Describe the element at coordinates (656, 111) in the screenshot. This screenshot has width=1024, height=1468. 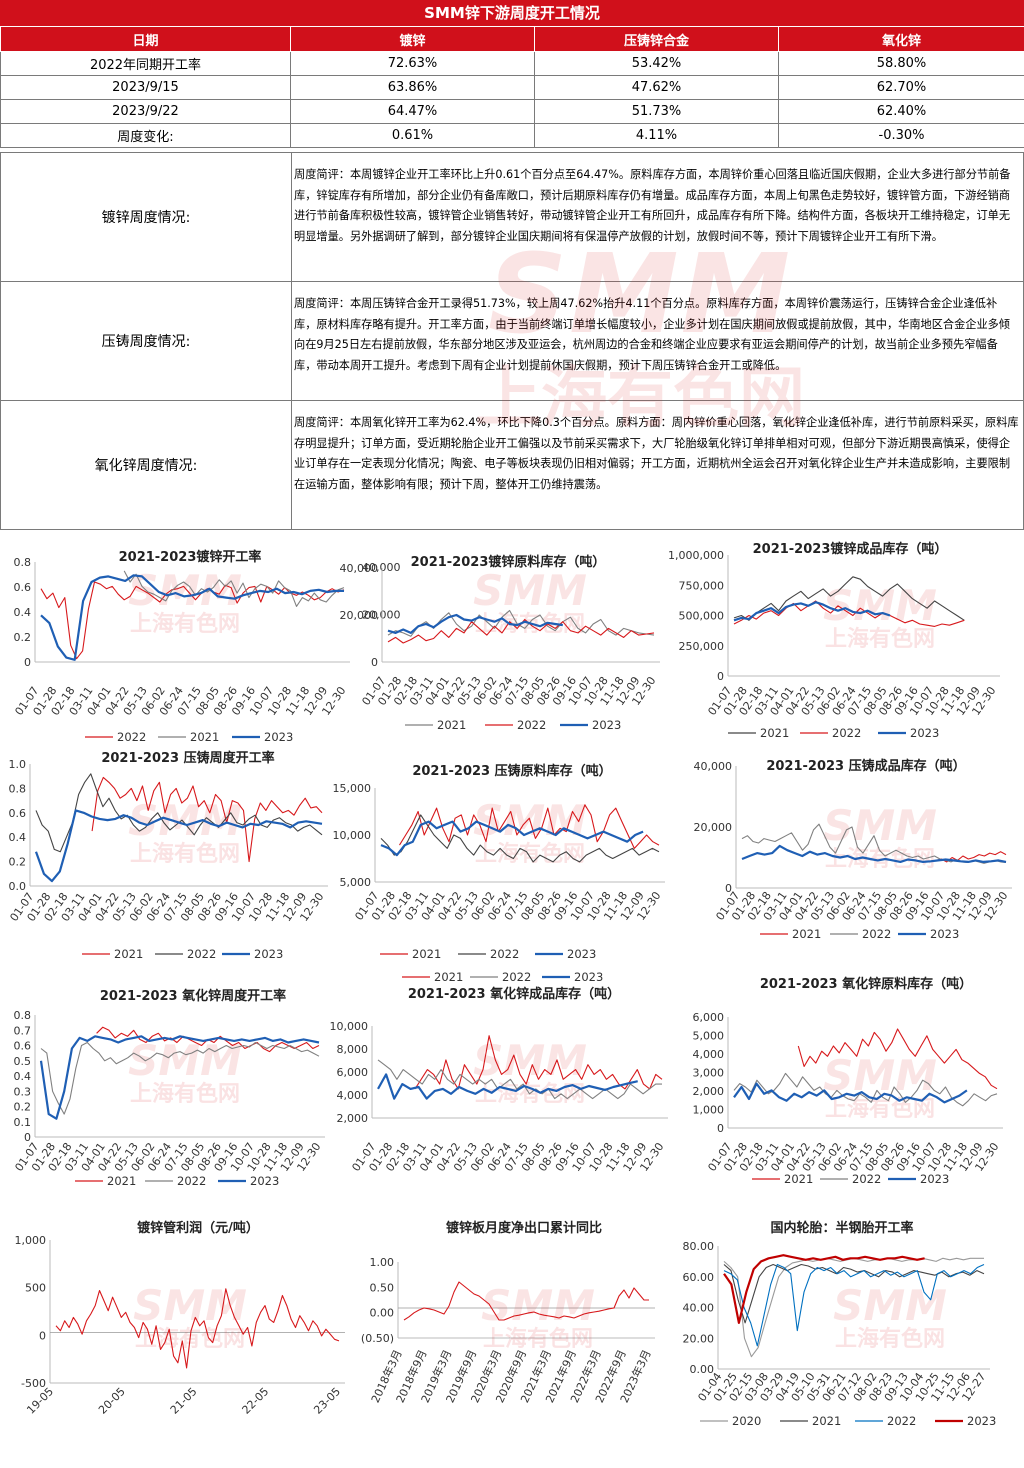
I see `table-cell: 51.73%` at that location.